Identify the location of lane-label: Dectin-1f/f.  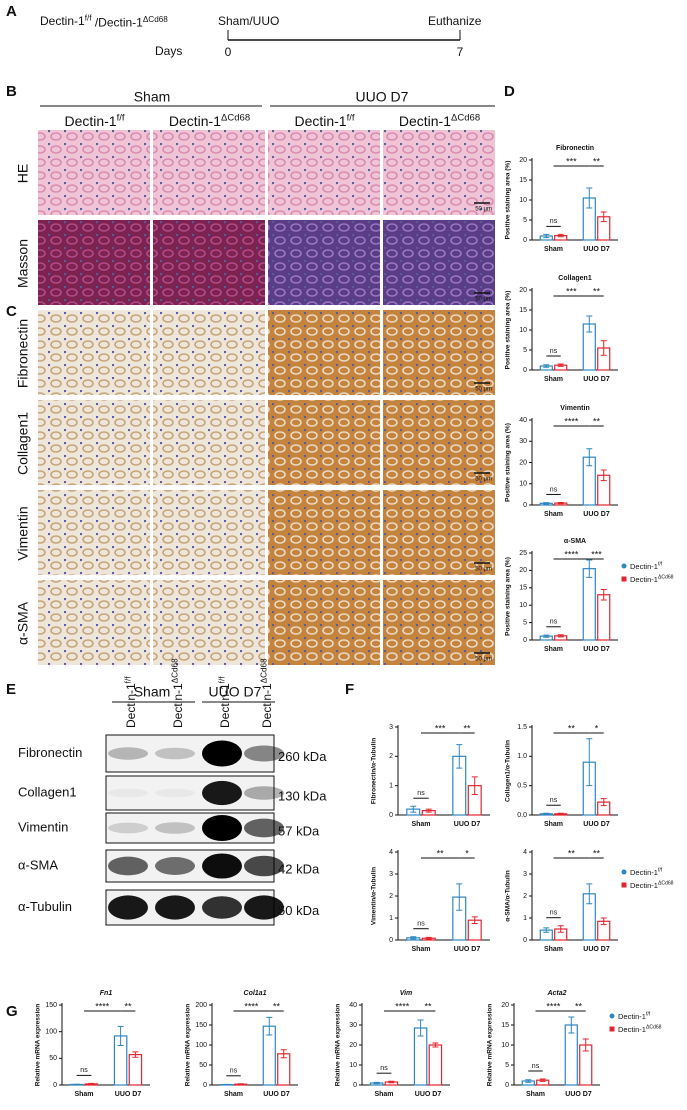
(224, 702).